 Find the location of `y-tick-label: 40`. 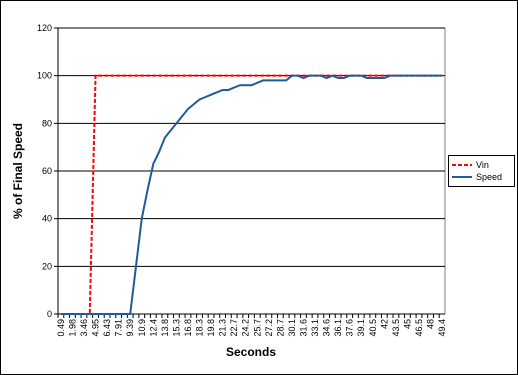

y-tick-label: 40 is located at coordinates (47, 219).